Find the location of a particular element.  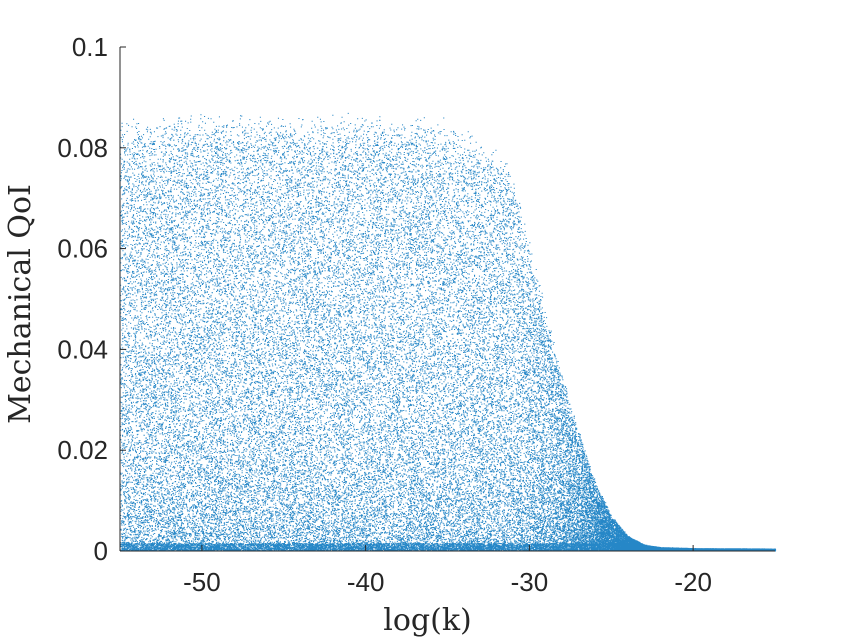

x-tick-label: -20 is located at coordinates (693, 582).